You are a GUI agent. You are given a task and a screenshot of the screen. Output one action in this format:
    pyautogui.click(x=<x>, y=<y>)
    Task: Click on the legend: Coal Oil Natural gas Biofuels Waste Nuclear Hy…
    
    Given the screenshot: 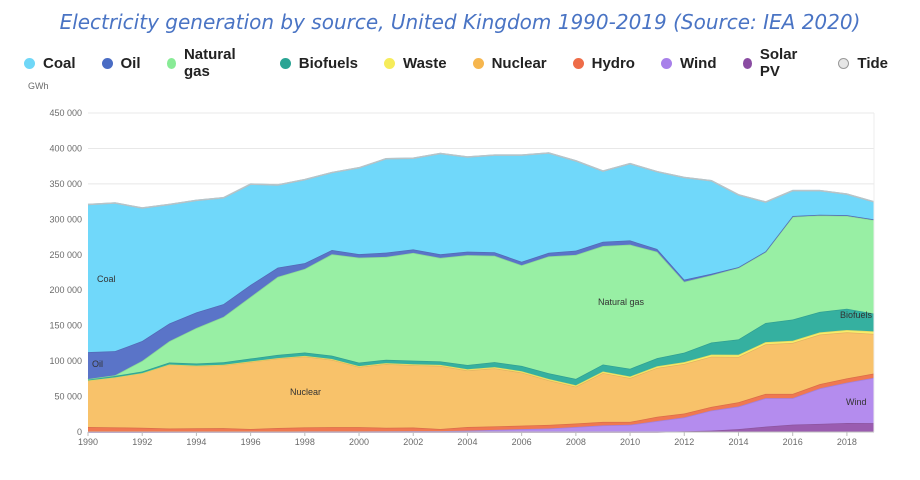 What is the action you would take?
    pyautogui.click(x=469, y=63)
    